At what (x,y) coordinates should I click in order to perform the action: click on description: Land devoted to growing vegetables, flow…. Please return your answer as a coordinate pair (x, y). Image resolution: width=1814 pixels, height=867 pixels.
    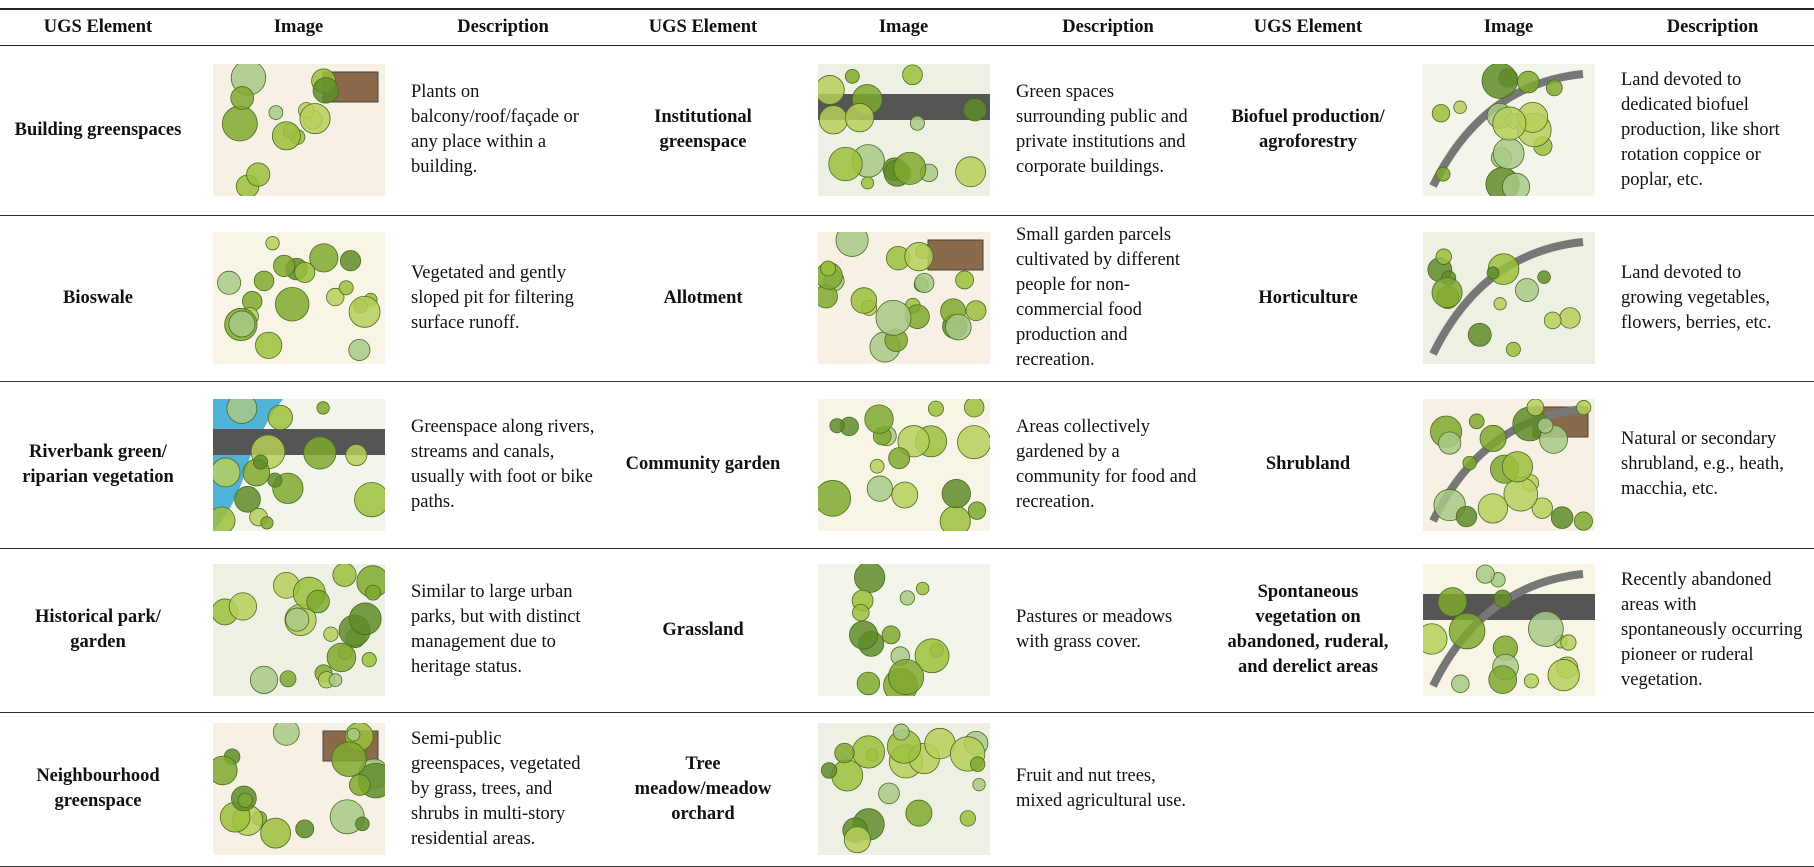
    Looking at the image, I should click on (1696, 297).